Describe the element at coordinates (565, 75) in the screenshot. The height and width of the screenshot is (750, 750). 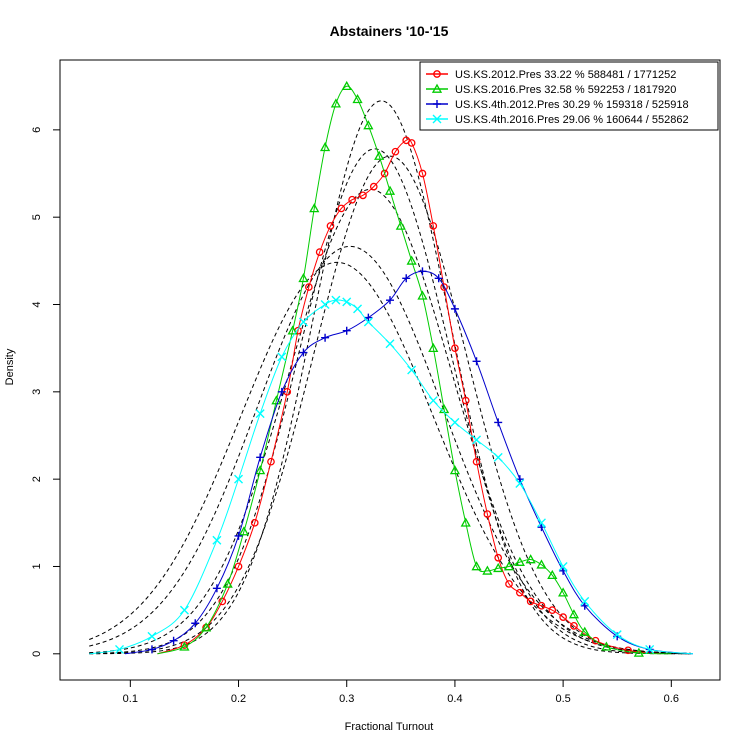
I see `legend-label: US.KS.2012.Pres 33.22 % 588481 / 1771252` at that location.